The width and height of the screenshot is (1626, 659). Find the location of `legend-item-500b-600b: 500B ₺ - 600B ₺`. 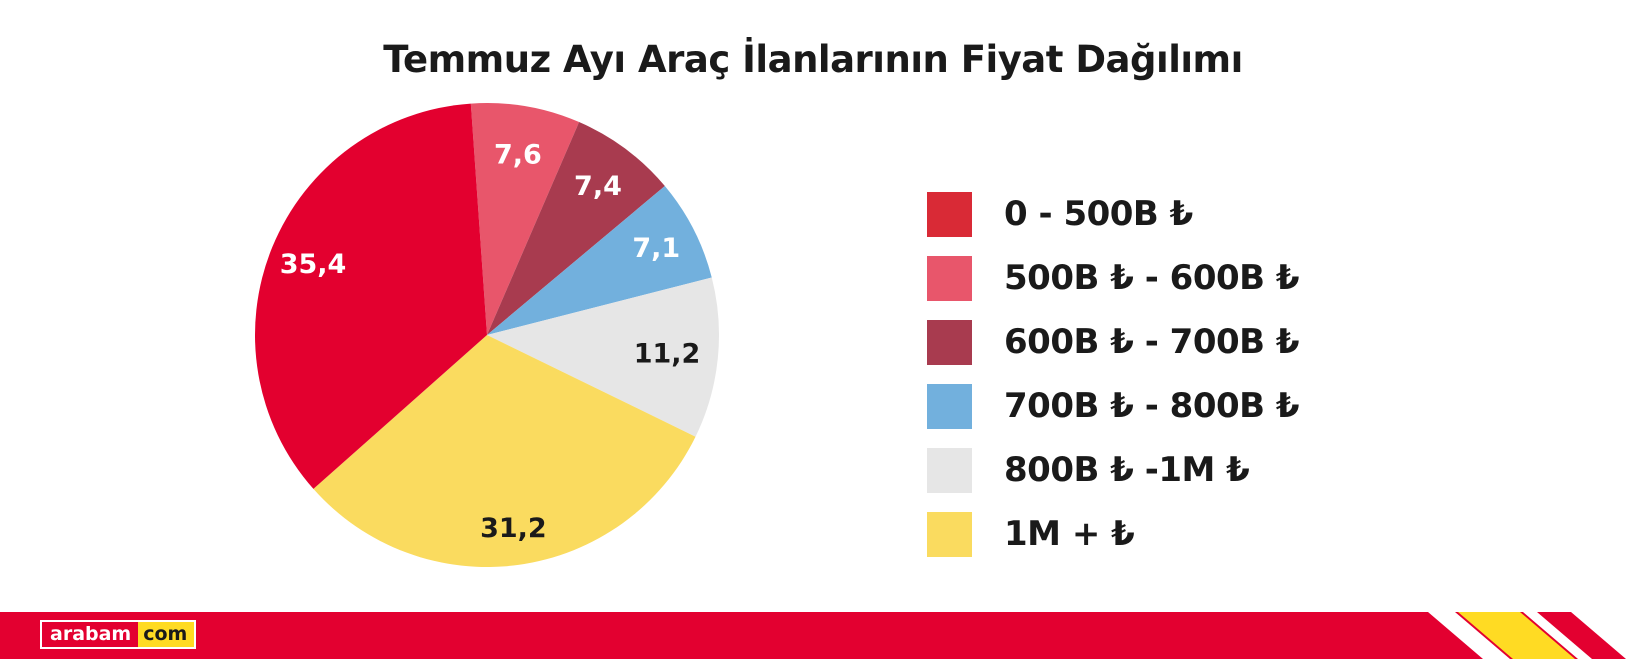

legend-item-500b-600b: 500B ₺ - 600B ₺ is located at coordinates (1113, 278).